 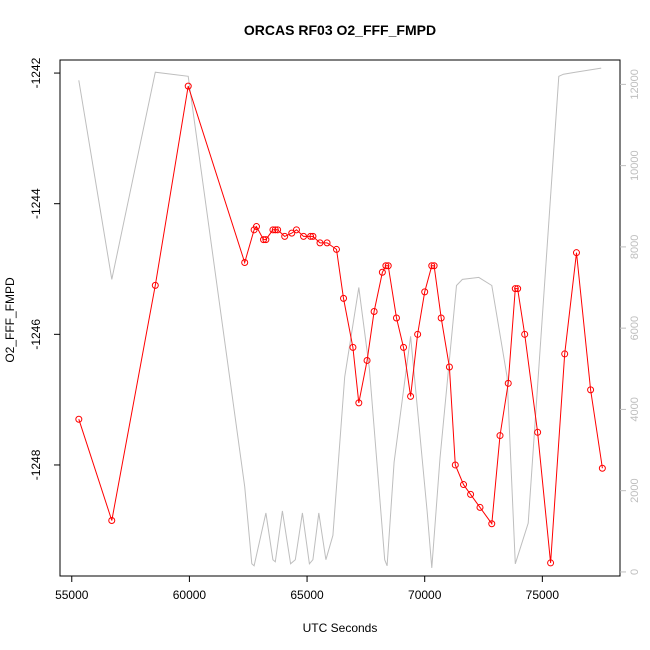 I want to click on y2-tick-label: 10000, so click(x=635, y=165).